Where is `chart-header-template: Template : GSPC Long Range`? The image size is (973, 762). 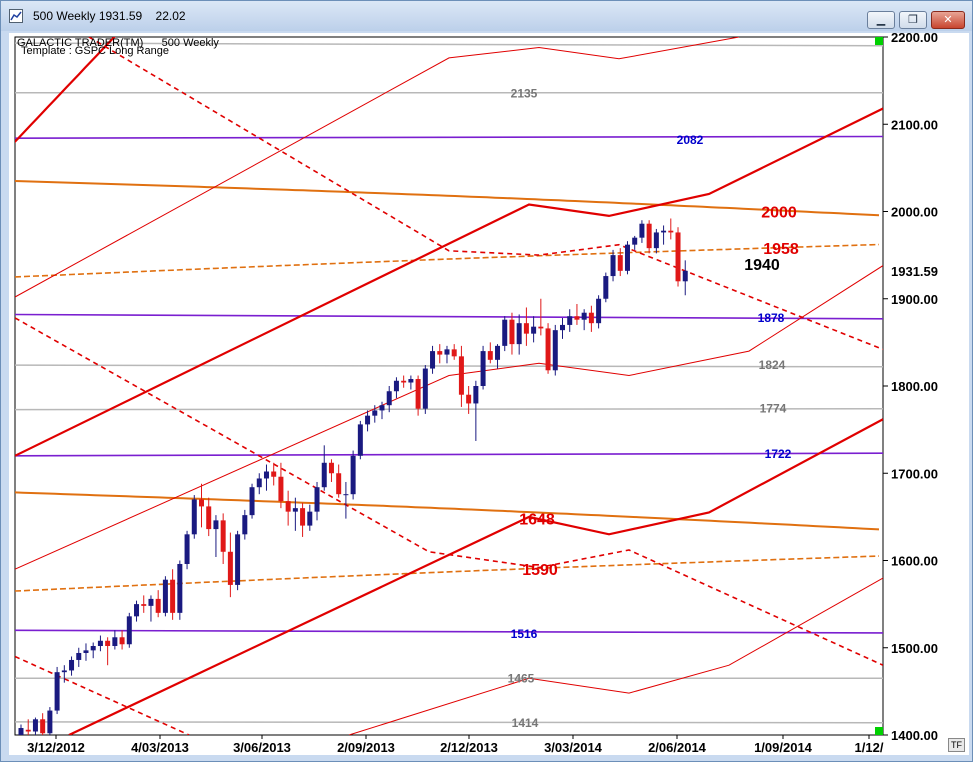
chart-header-template: Template : GSPC Long Range is located at coordinates (95, 51).